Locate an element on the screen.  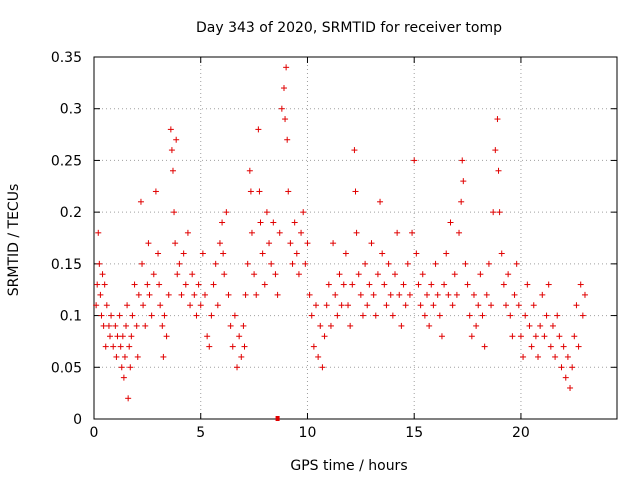
y-tick-labels: 0 0.05 0.1 0.15 0.2 0.25 0.3 0.35 is located at coordinates (66, 239).